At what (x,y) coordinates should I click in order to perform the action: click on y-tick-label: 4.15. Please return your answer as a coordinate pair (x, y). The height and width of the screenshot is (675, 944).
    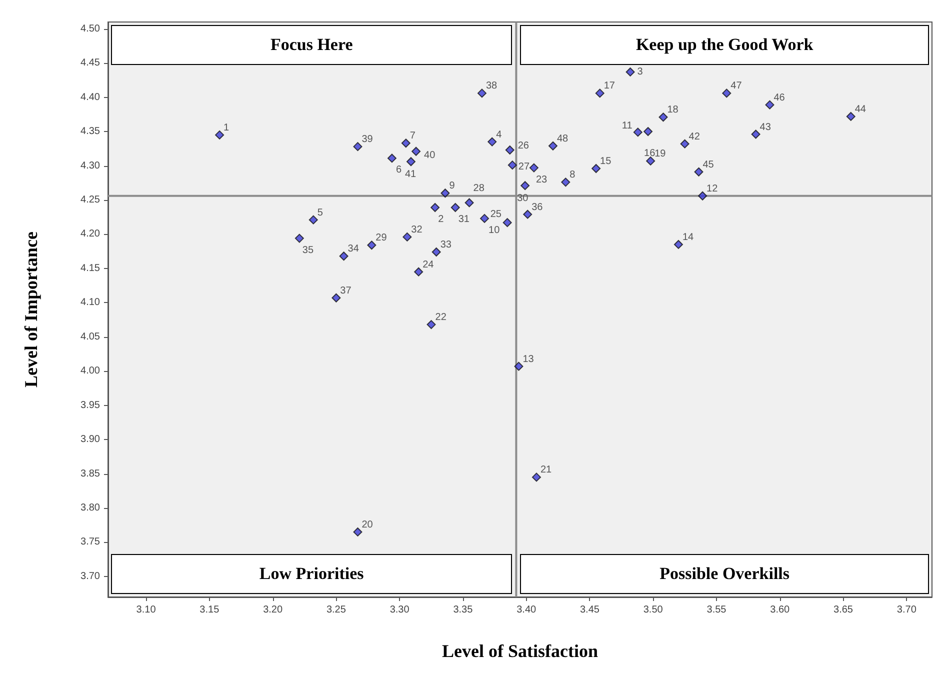
    Looking at the image, I should click on (90, 268).